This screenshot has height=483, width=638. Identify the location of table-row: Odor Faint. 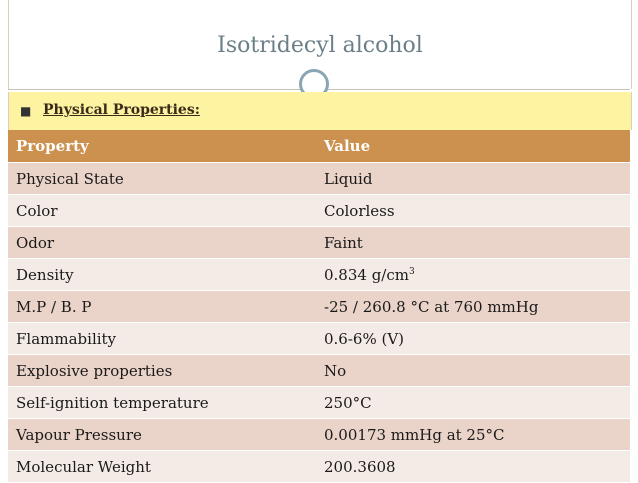
(319, 242).